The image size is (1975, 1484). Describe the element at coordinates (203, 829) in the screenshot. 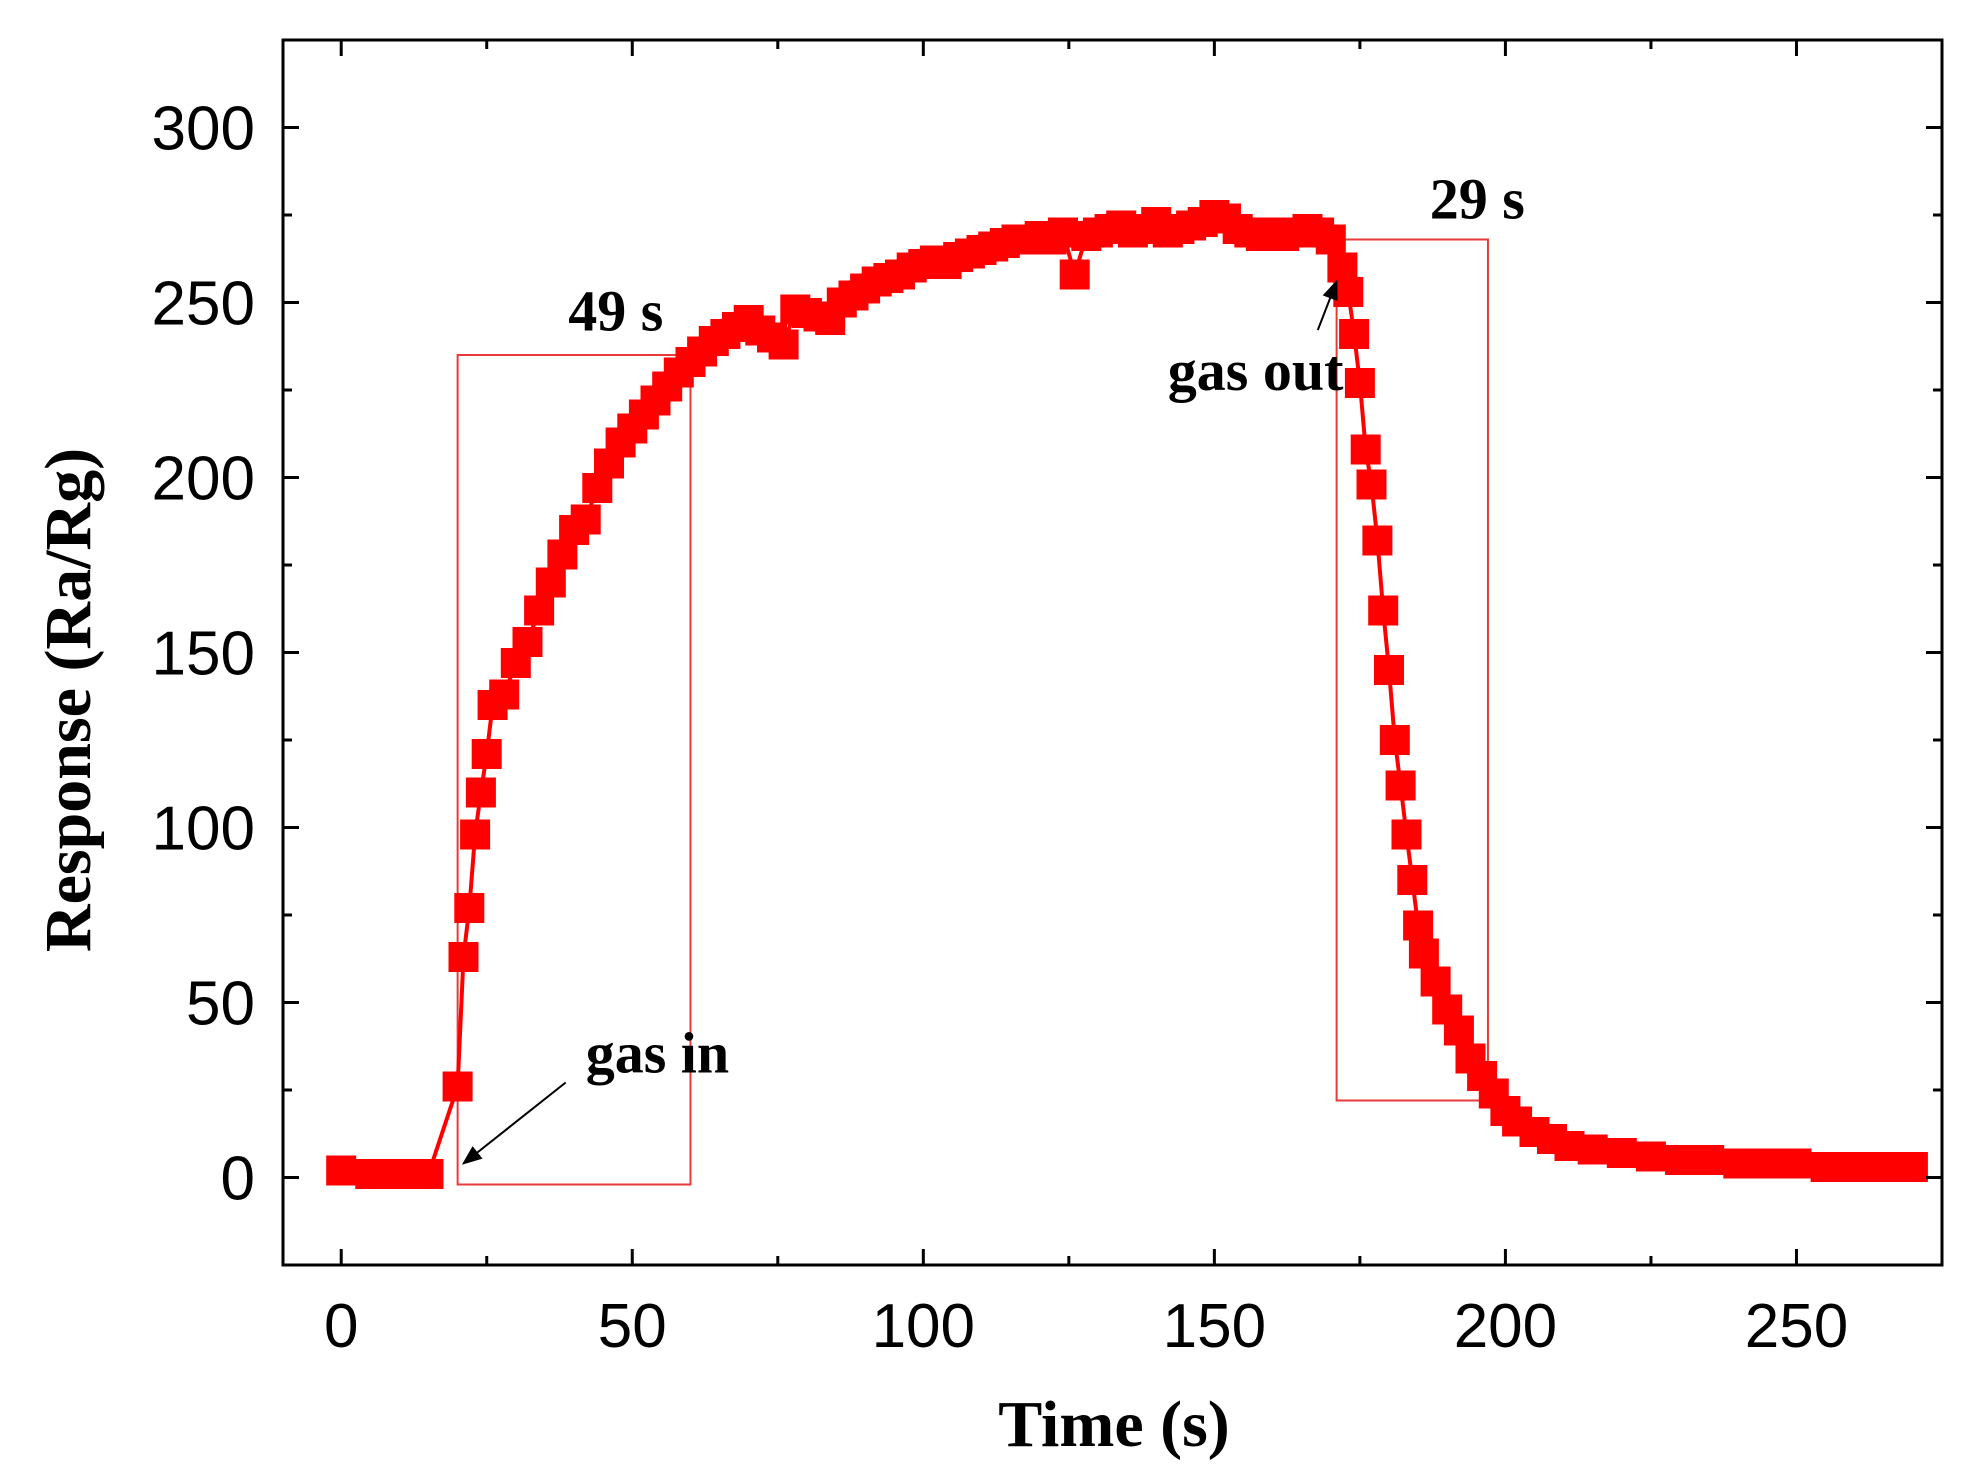

I see `y-tick-label: 100` at that location.